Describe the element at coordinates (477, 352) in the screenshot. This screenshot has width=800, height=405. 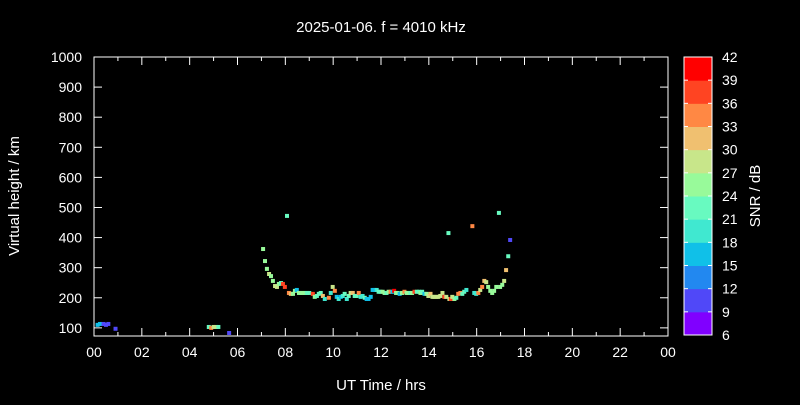
I see `x-tick-label: 16` at that location.